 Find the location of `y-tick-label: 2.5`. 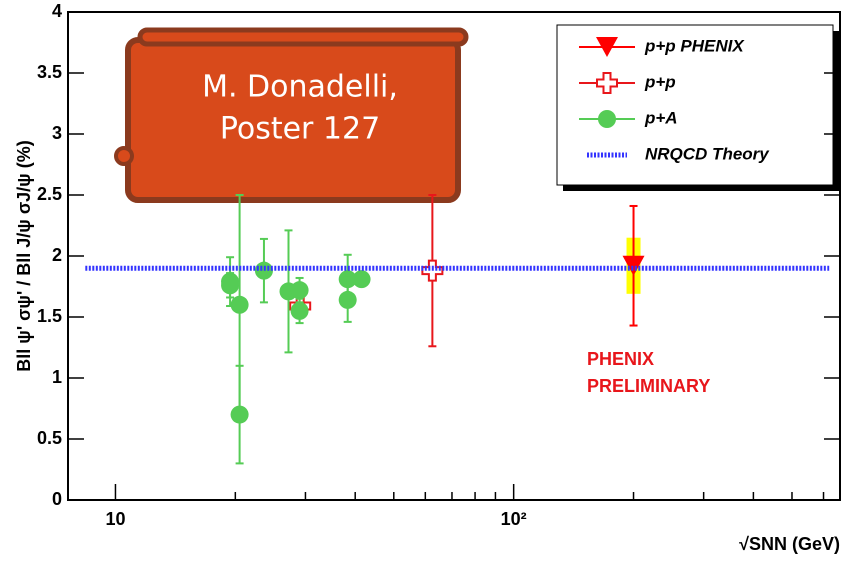

y-tick-label: 2.5 is located at coordinates (49, 194).